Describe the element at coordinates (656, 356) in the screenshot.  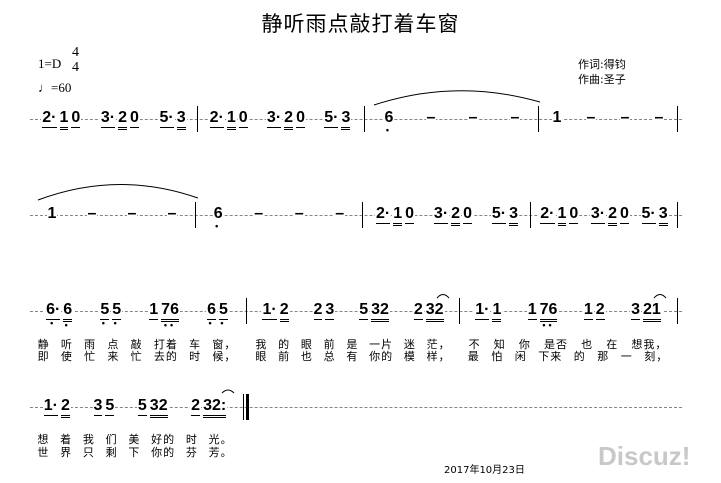
I see `lyric-syllable: 刻，` at that location.